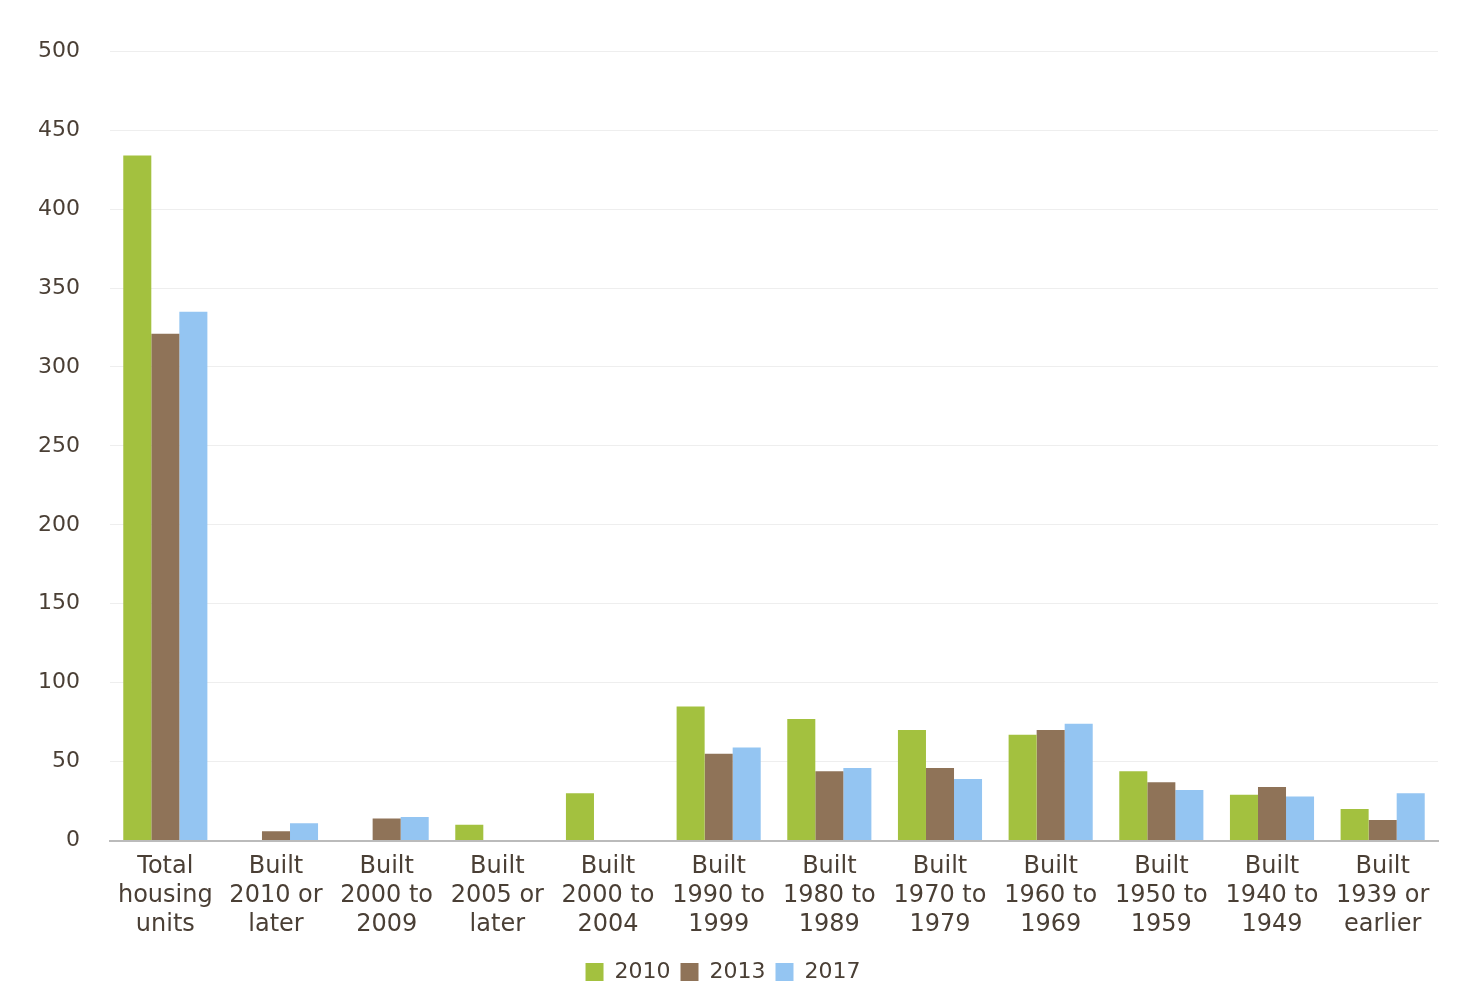 The height and width of the screenshot is (1004, 1458). Describe the element at coordinates (1051, 894) in the screenshot. I see `x-tick-label: Built 1960 to 1969` at that location.